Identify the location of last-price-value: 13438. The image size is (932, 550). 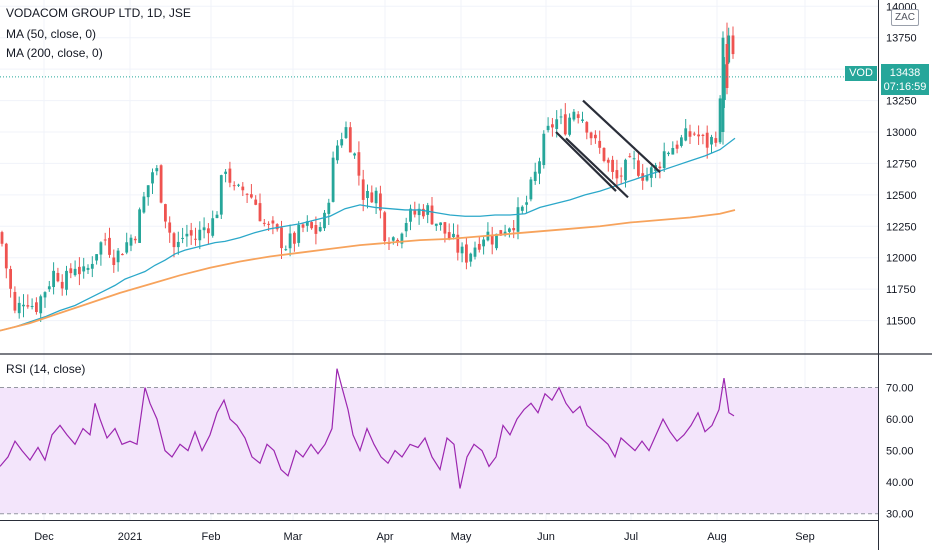
(905, 73).